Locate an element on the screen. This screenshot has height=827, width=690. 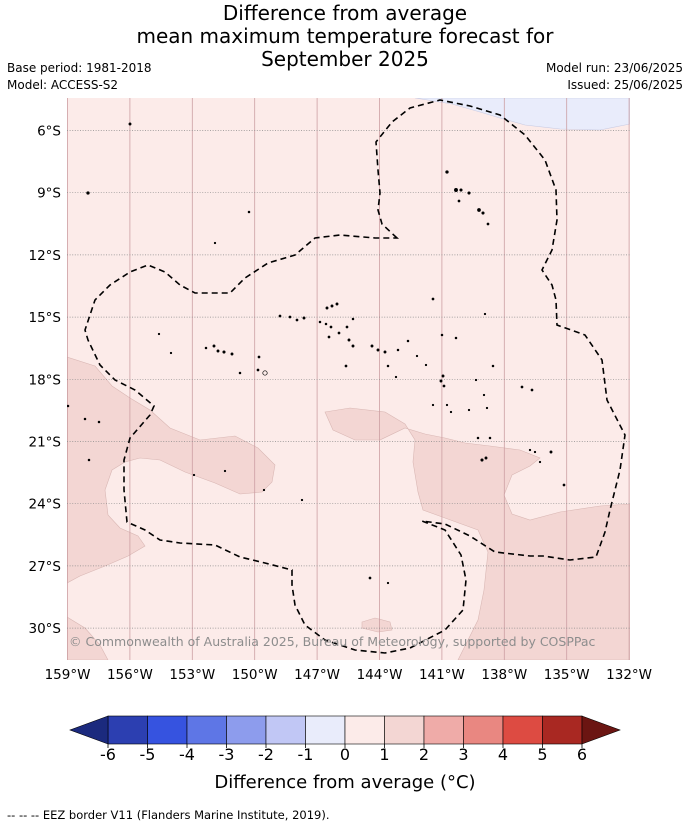
model-name: Model: ACCESS-S2 is located at coordinates (63, 85).